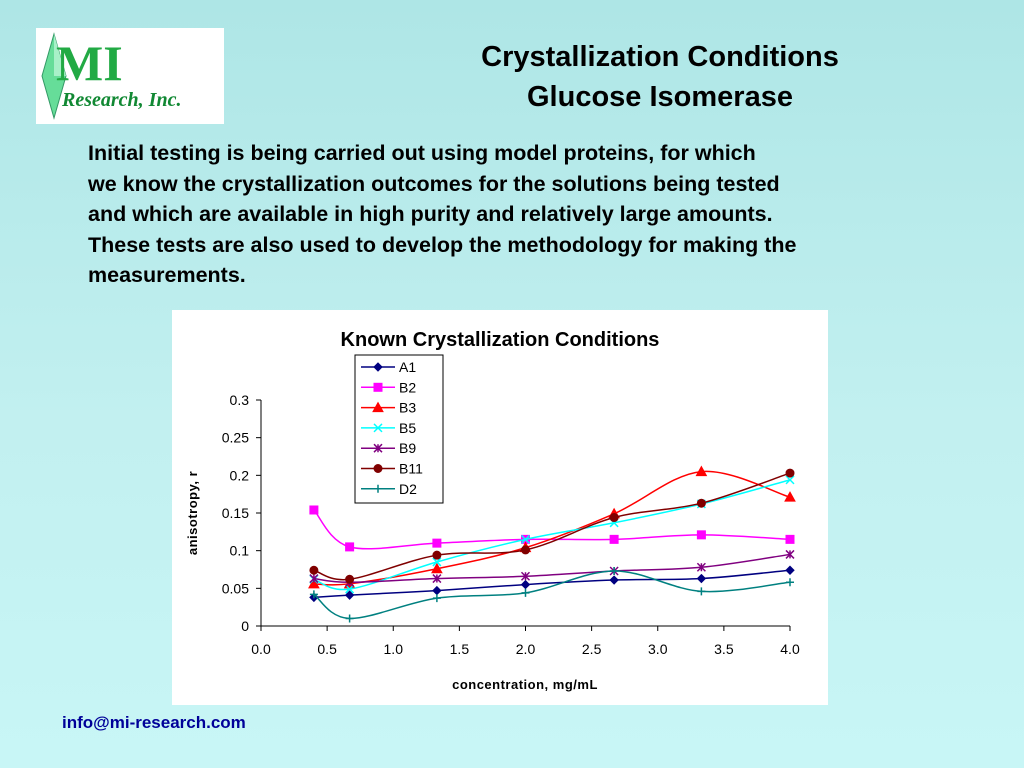  What do you see at coordinates (660, 97) in the screenshot?
I see `slide-title-line-2: Glucose Isomerase` at bounding box center [660, 97].